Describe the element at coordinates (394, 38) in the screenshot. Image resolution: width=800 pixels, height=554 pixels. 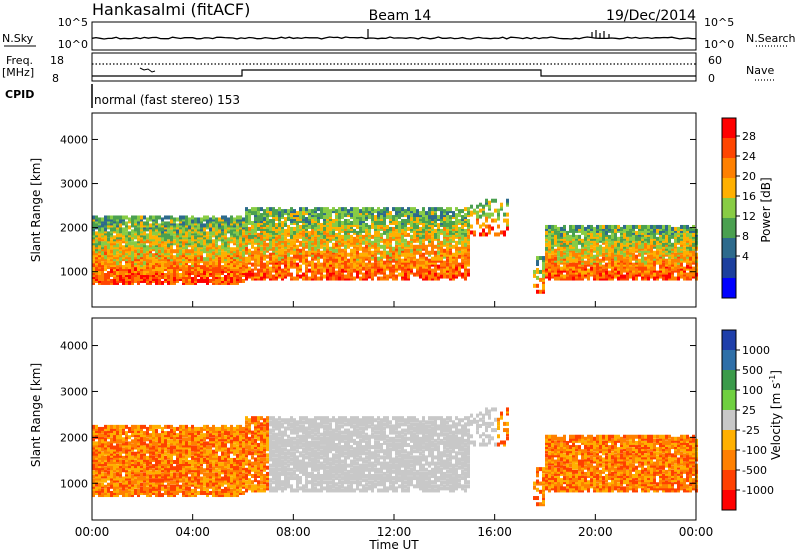
I see `noise-sky-trace` at that location.